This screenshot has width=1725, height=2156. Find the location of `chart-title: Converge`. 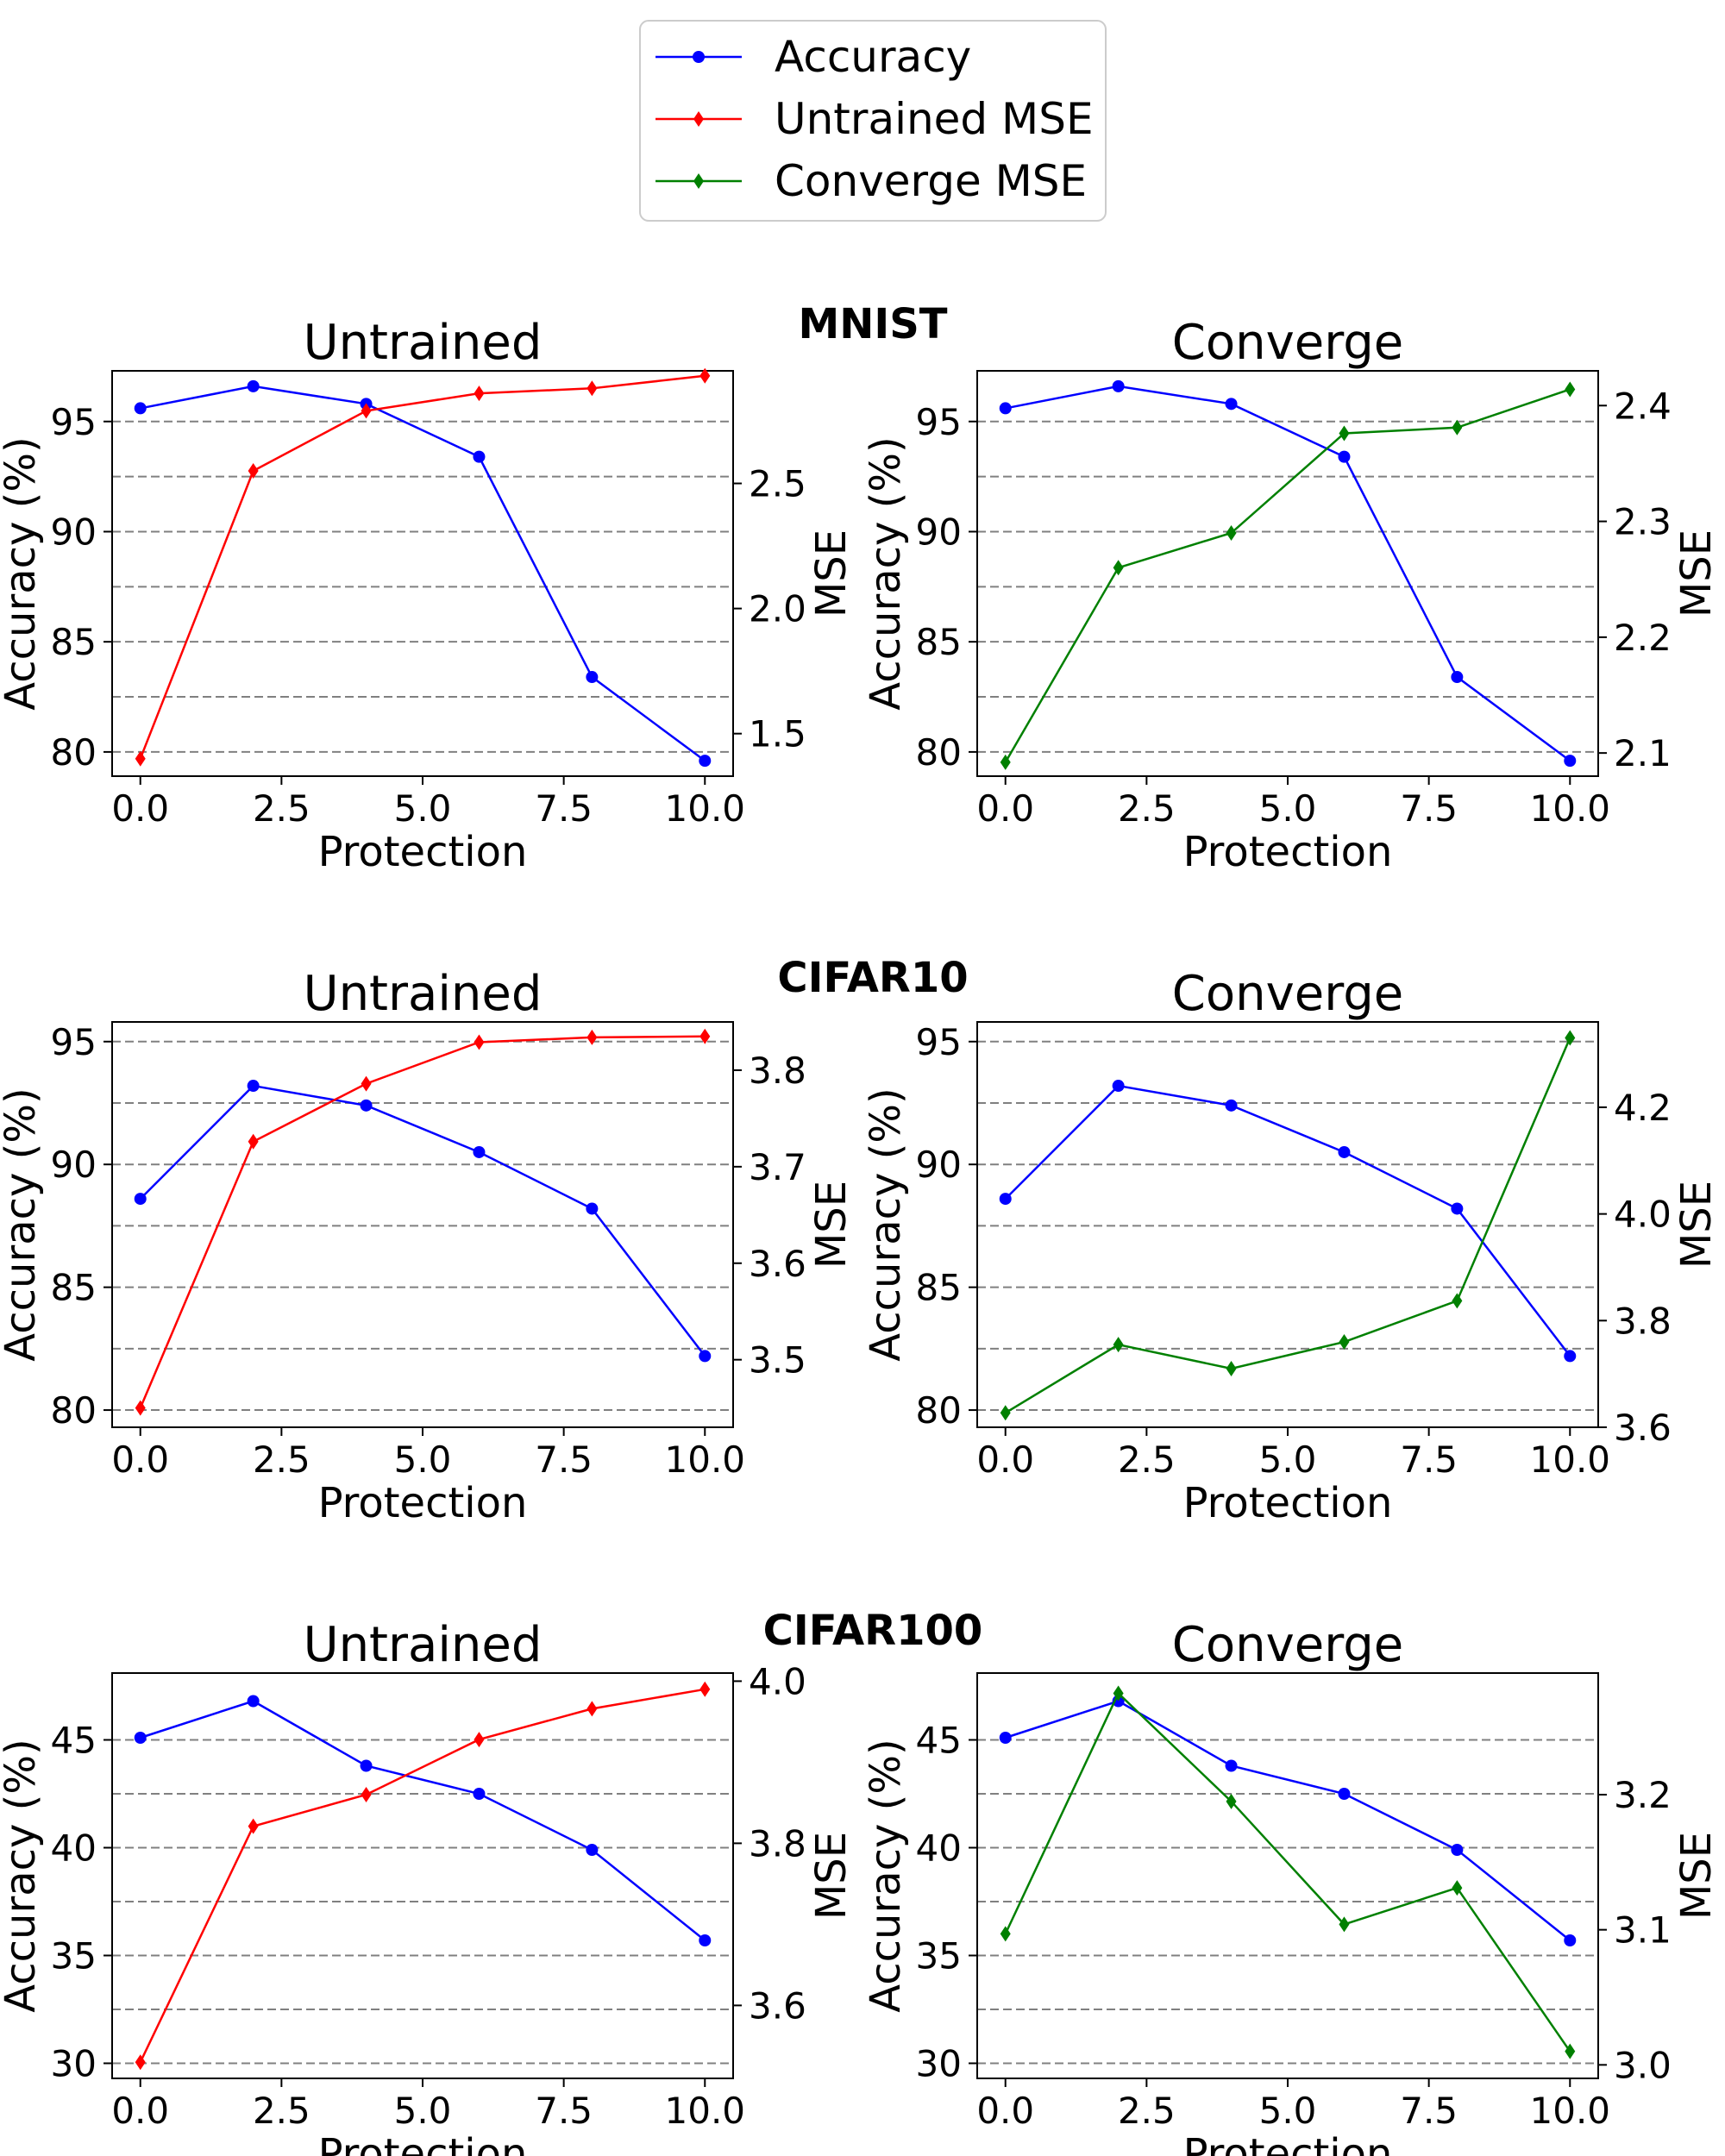

chart-title: Converge is located at coordinates (1288, 1645).